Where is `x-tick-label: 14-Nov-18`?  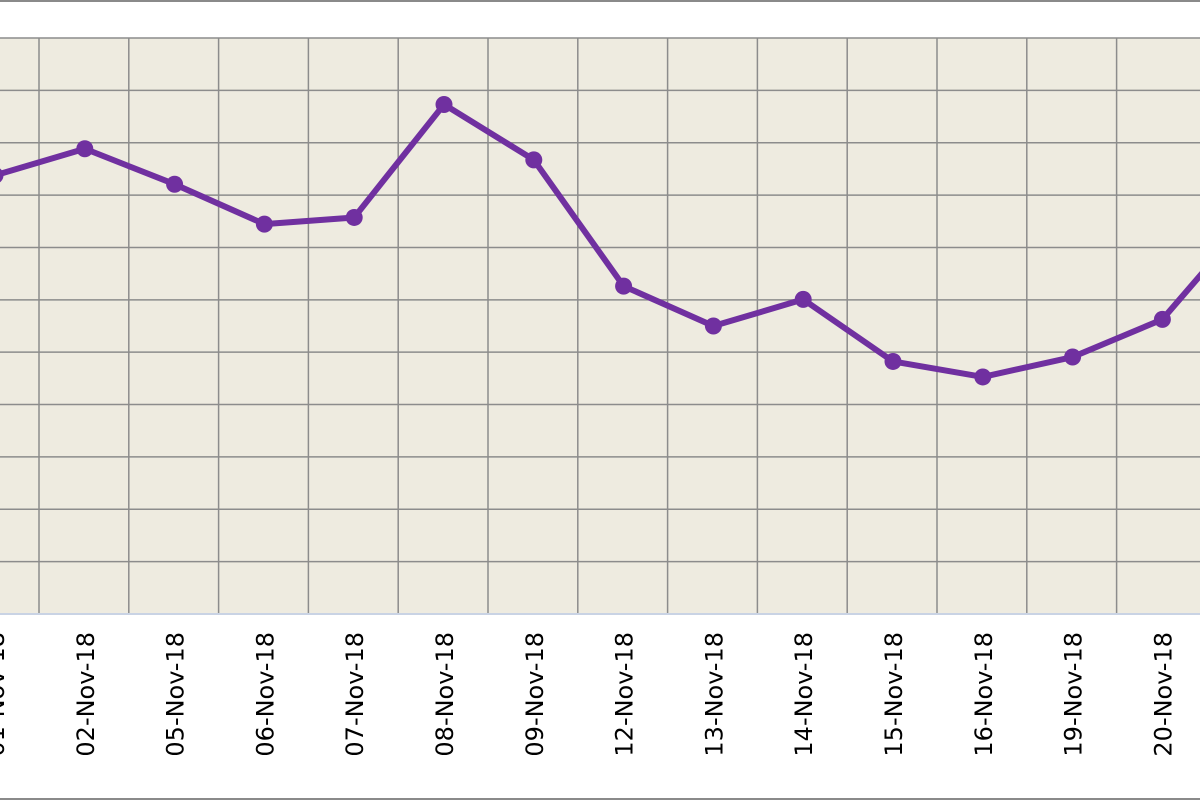 x-tick-label: 14-Nov-18 is located at coordinates (804, 694).